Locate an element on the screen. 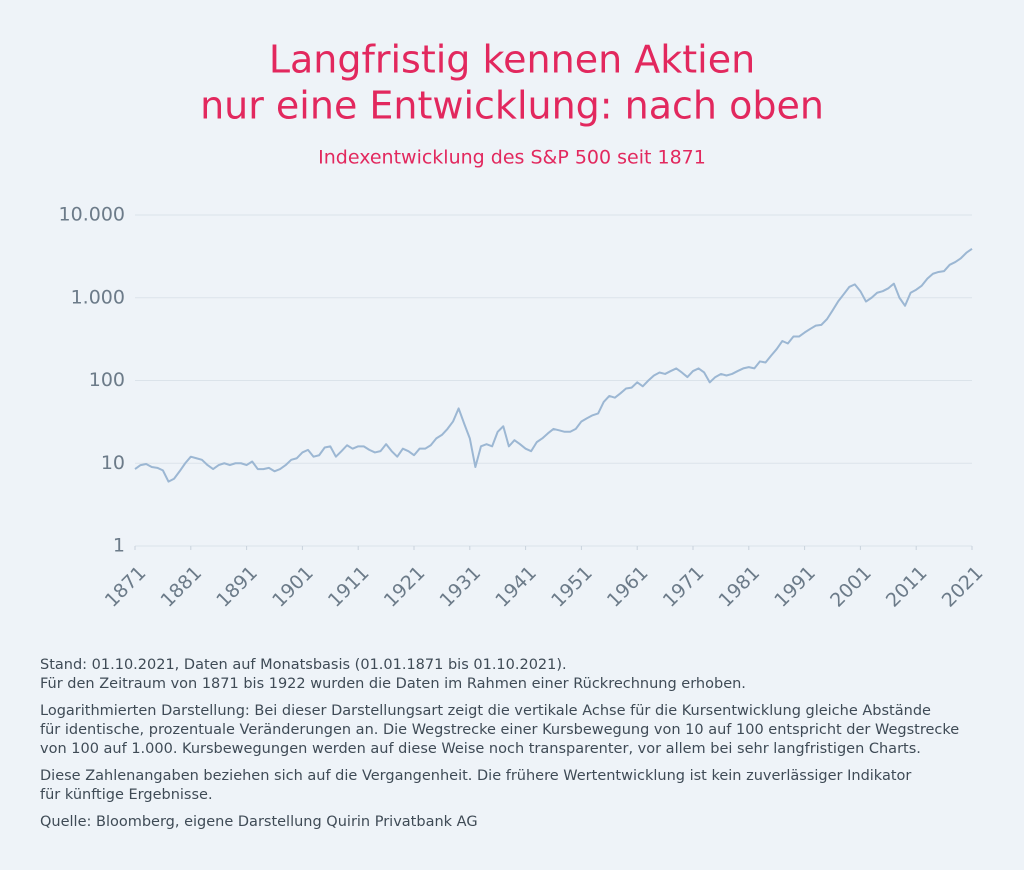 Image resolution: width=1024 pixels, height=870 pixels. x-tick-label: 1941 is located at coordinates (516, 587).